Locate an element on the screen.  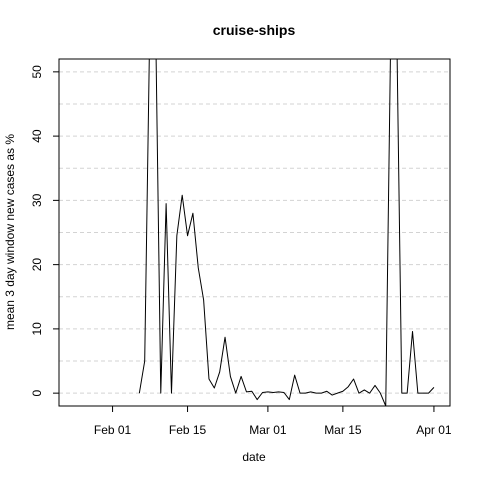
x-tick-label: Feb 15 is located at coordinates (188, 430).